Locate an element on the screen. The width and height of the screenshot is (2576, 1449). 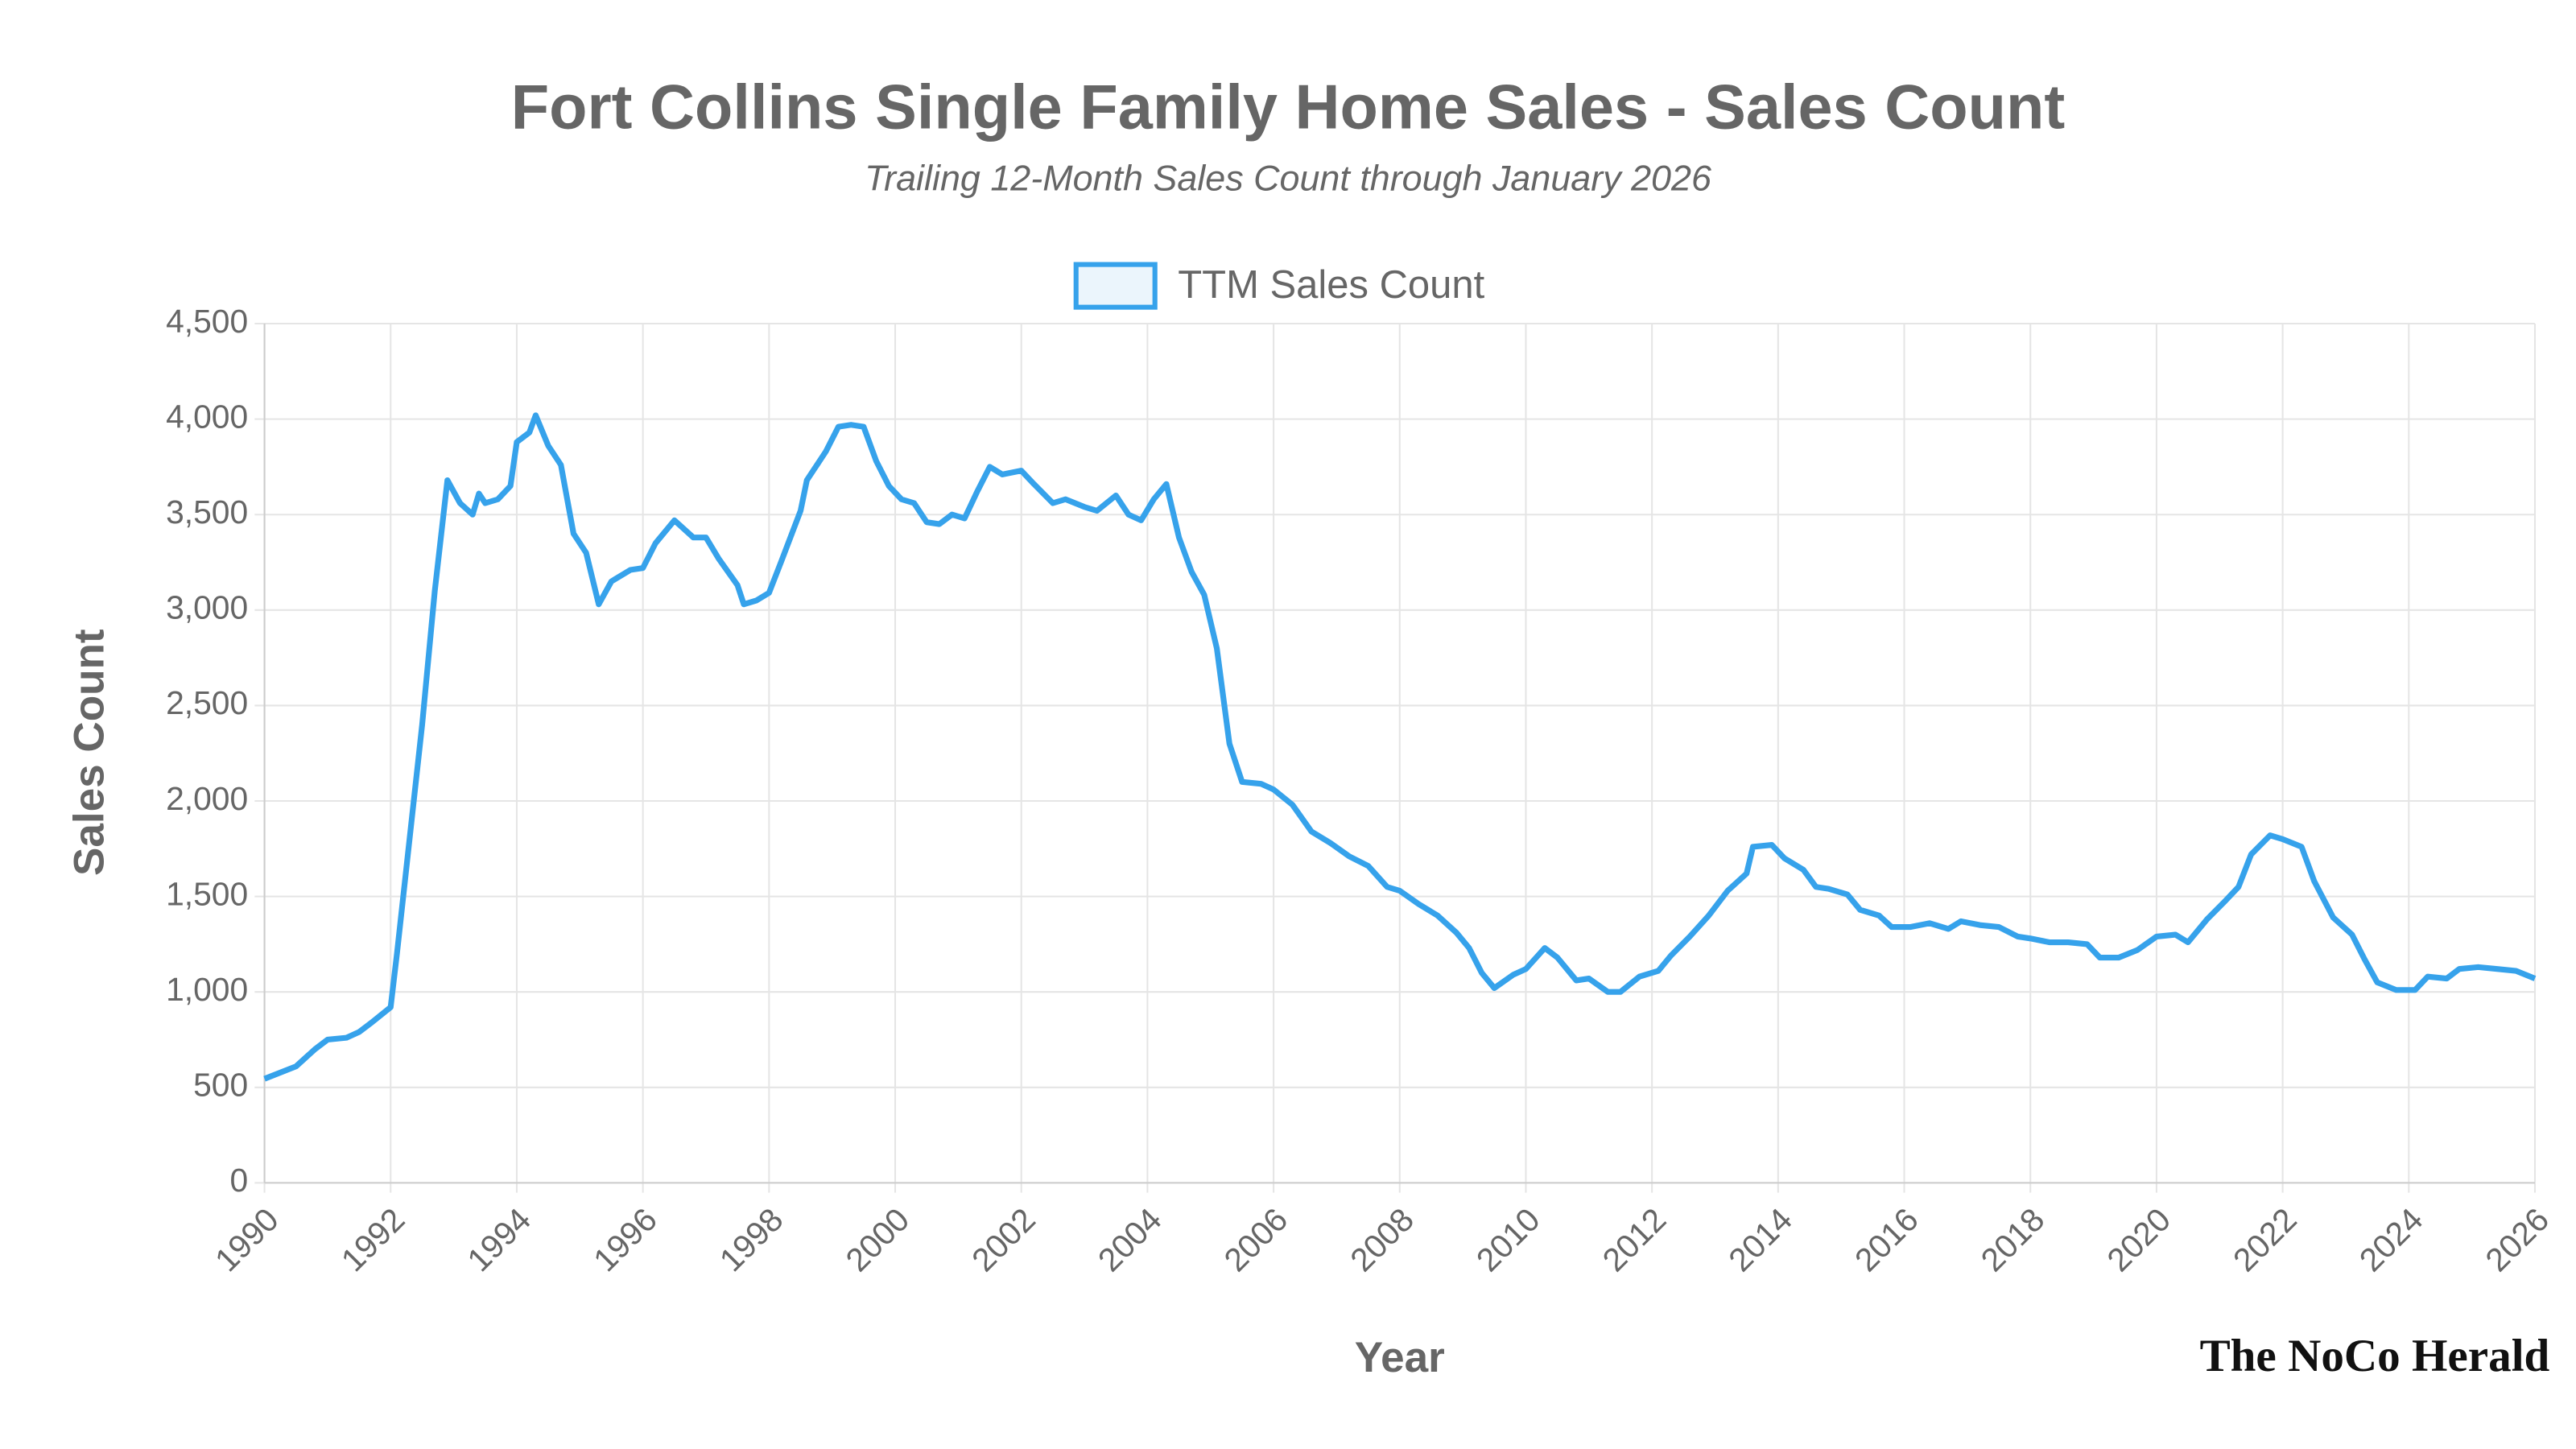
y-tick-label: 3,000 is located at coordinates (207, 607).